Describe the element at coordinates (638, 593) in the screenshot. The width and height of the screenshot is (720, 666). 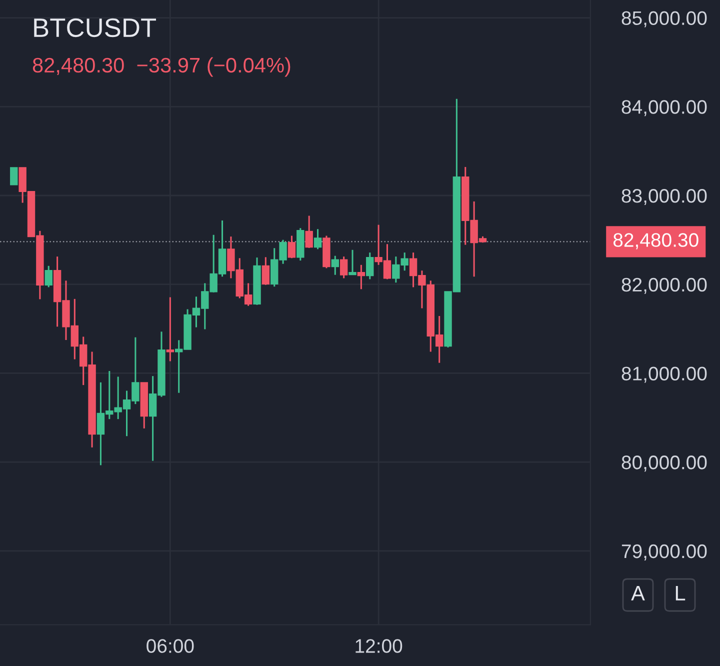
I see `text: A` at that location.